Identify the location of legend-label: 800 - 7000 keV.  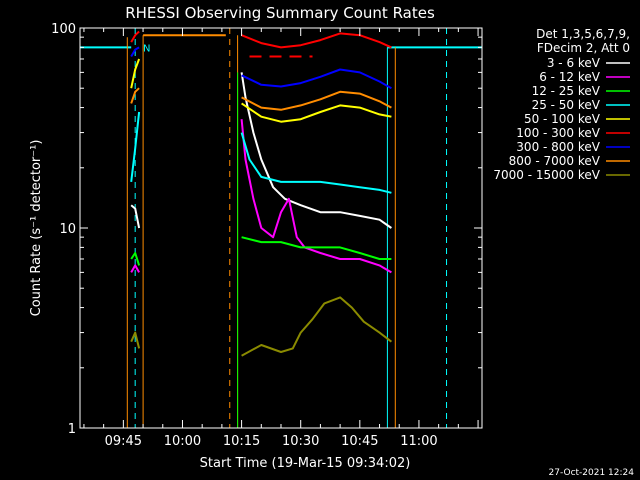
(555, 161).